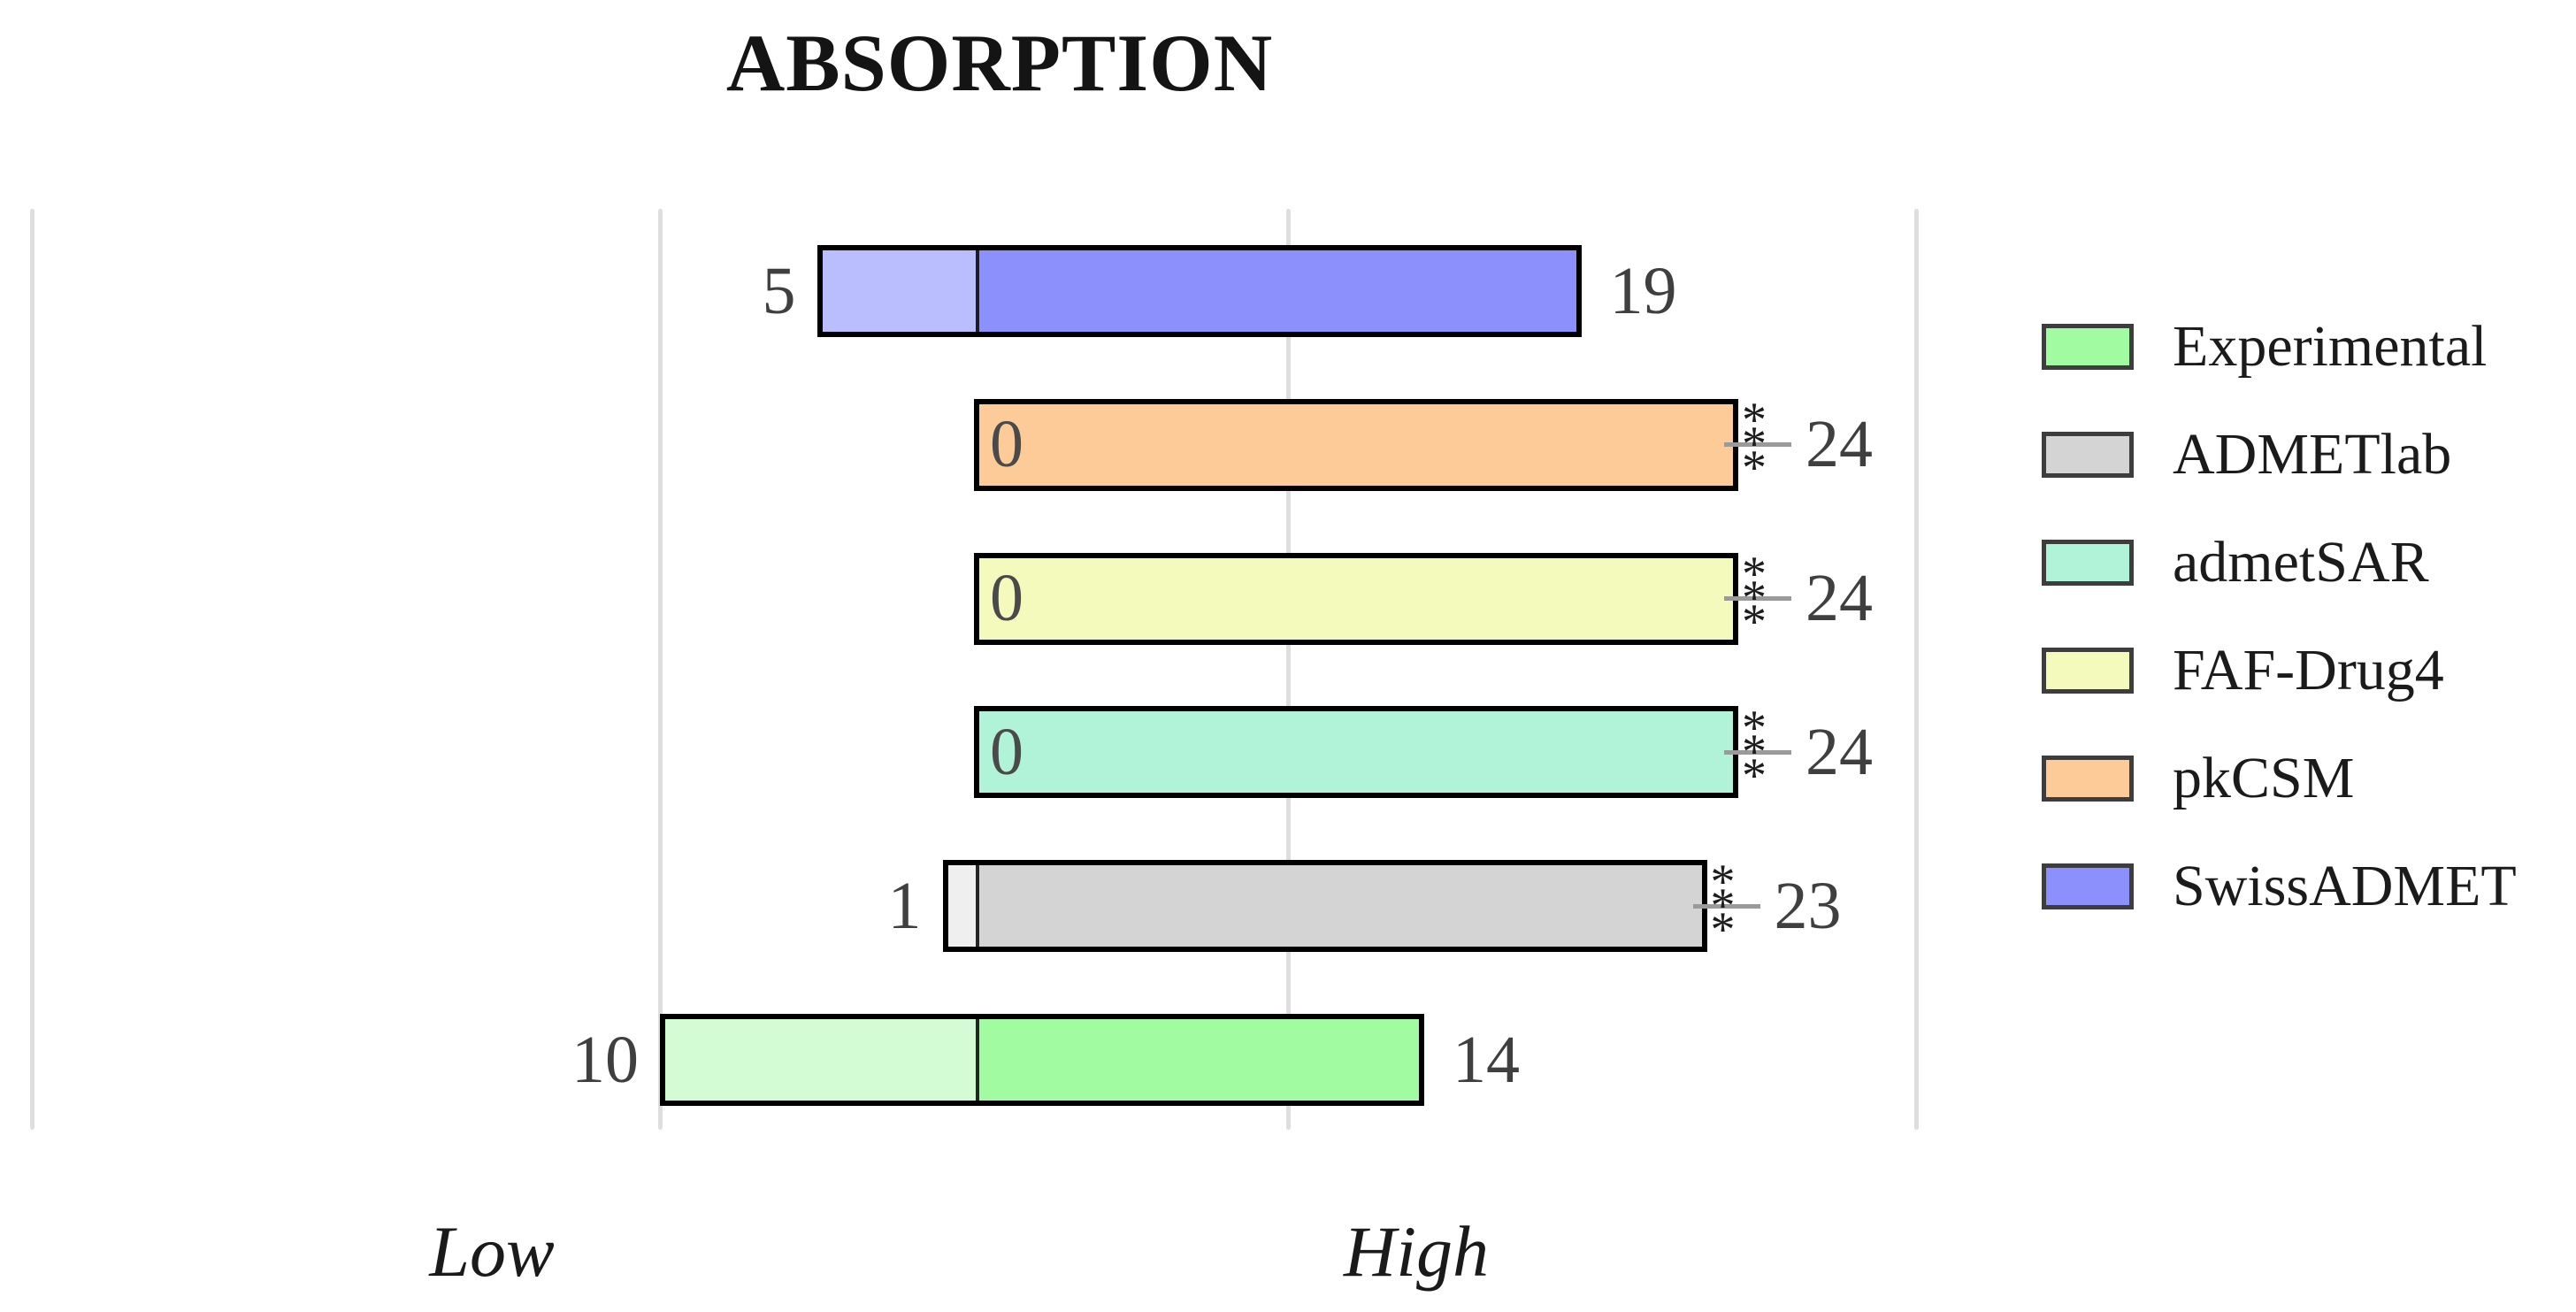 The width and height of the screenshot is (2576, 1312). Describe the element at coordinates (605, 1059) in the screenshot. I see `low-value-label: 10` at that location.